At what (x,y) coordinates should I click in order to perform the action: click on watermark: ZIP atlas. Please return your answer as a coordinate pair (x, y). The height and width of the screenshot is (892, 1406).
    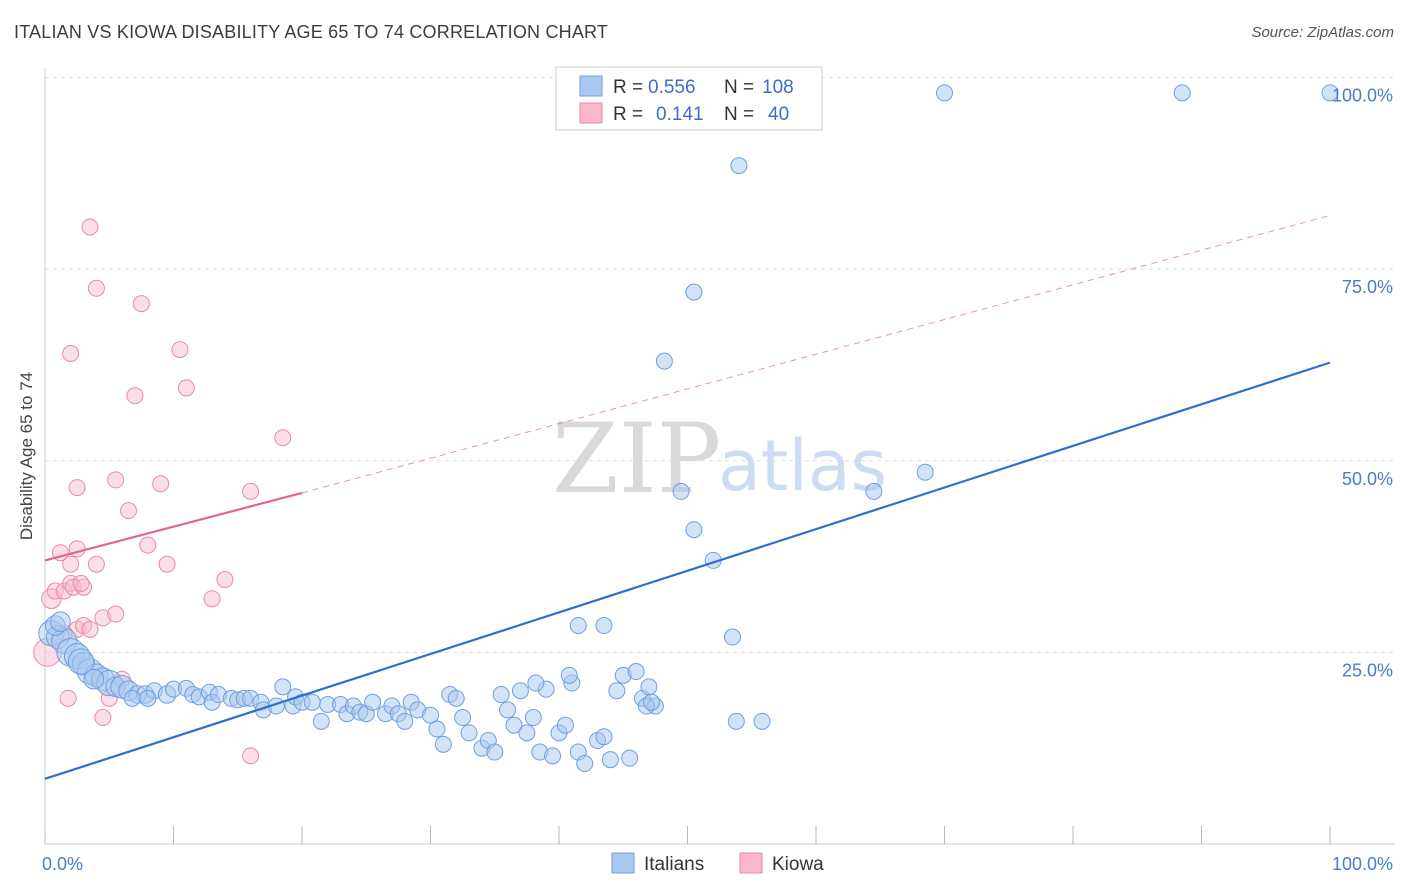
    Looking at the image, I should click on (719, 459).